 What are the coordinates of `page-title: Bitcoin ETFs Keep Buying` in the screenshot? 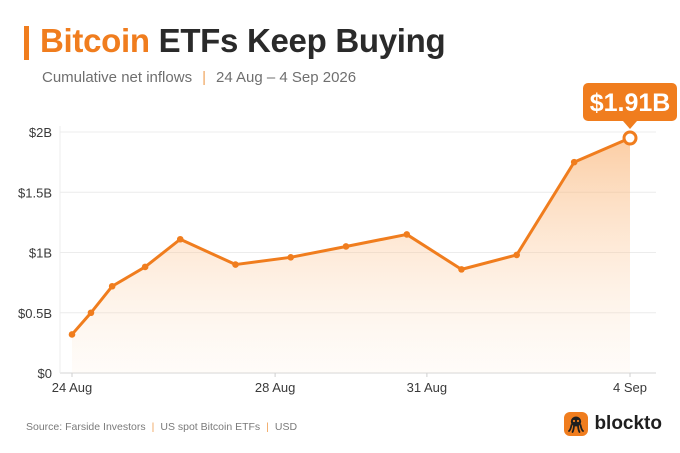 It's located at (243, 41).